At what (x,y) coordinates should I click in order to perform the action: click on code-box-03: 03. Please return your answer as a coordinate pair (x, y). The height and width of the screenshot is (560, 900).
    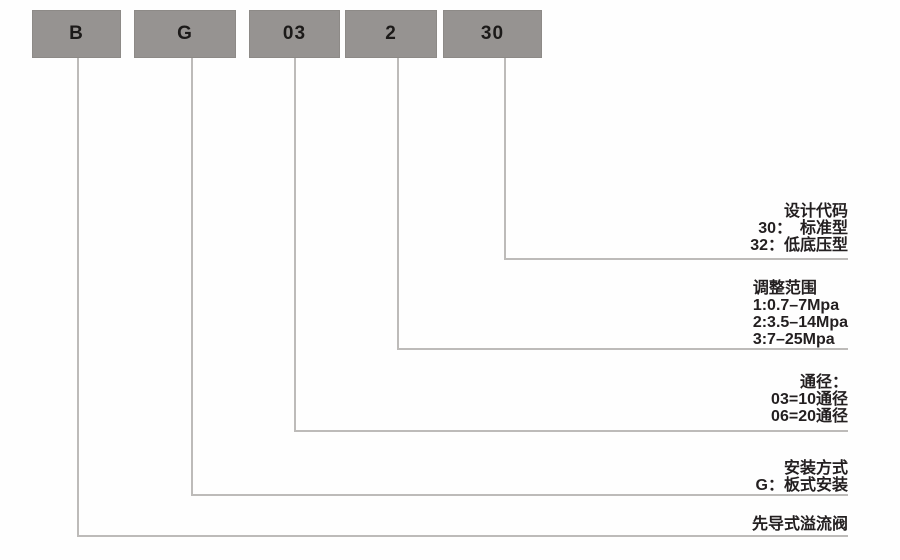
    Looking at the image, I should click on (294, 34).